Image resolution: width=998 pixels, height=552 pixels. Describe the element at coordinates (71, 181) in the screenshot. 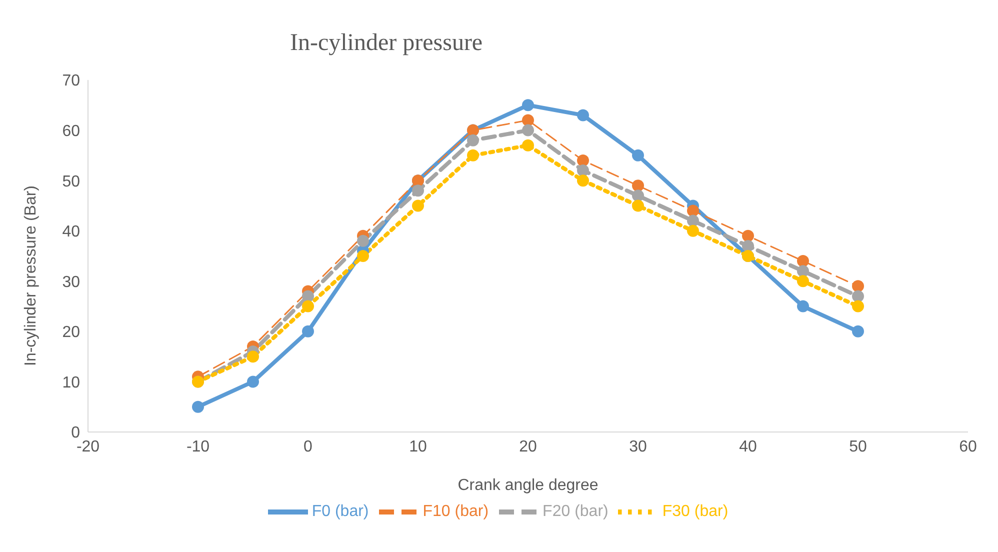

I see `y-tick-label: 50` at that location.